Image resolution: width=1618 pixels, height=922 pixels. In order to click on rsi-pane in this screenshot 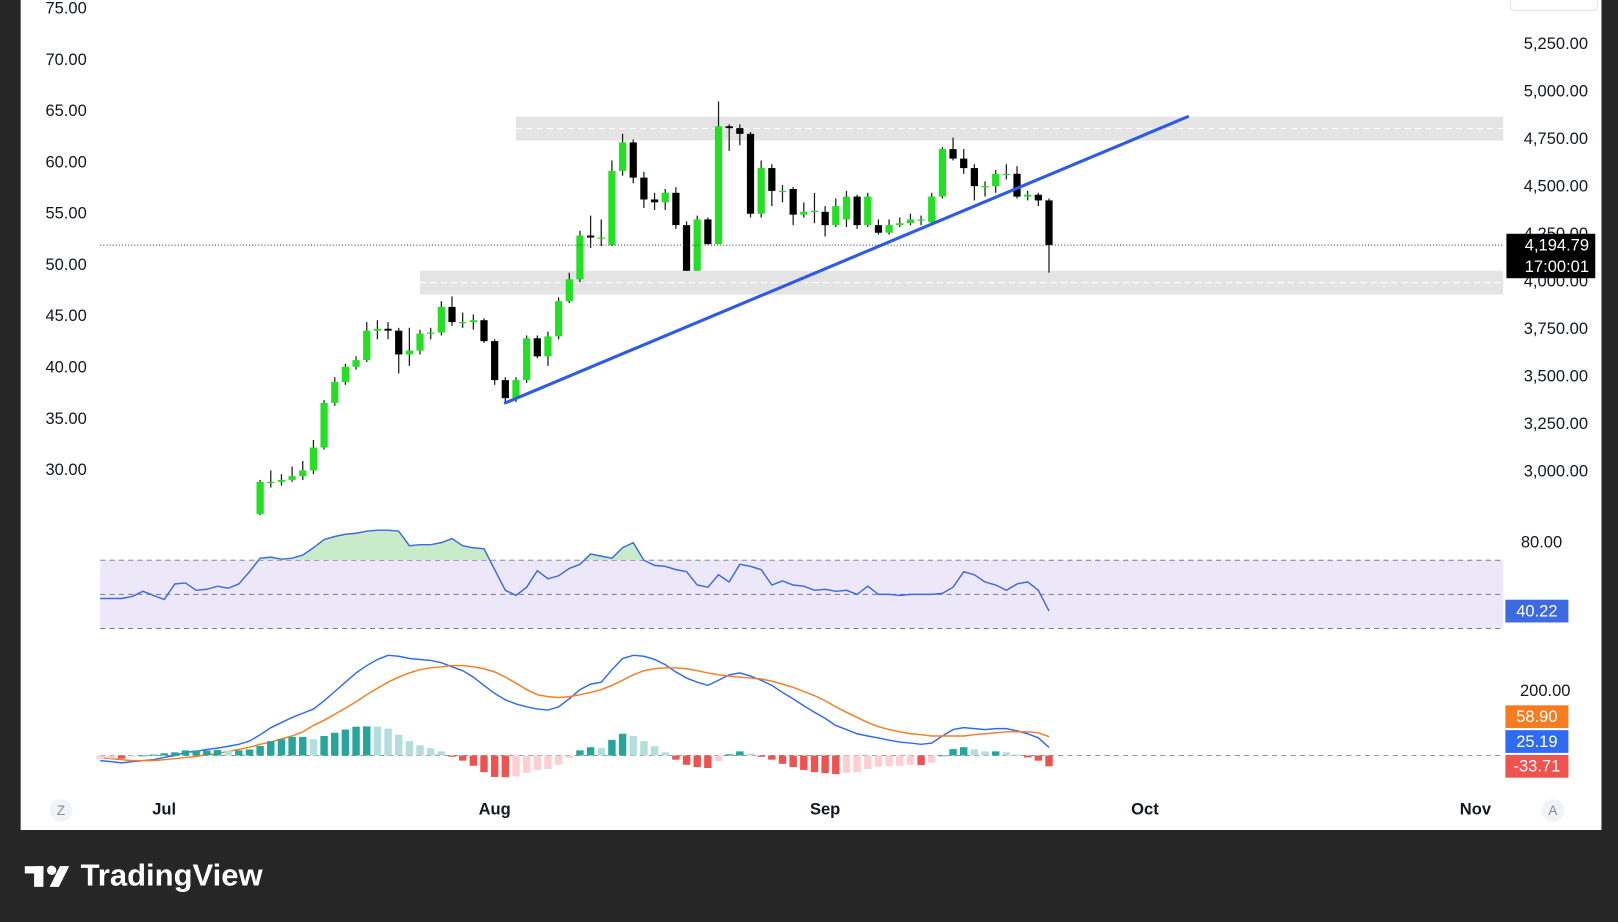, I will do `click(802, 579)`.